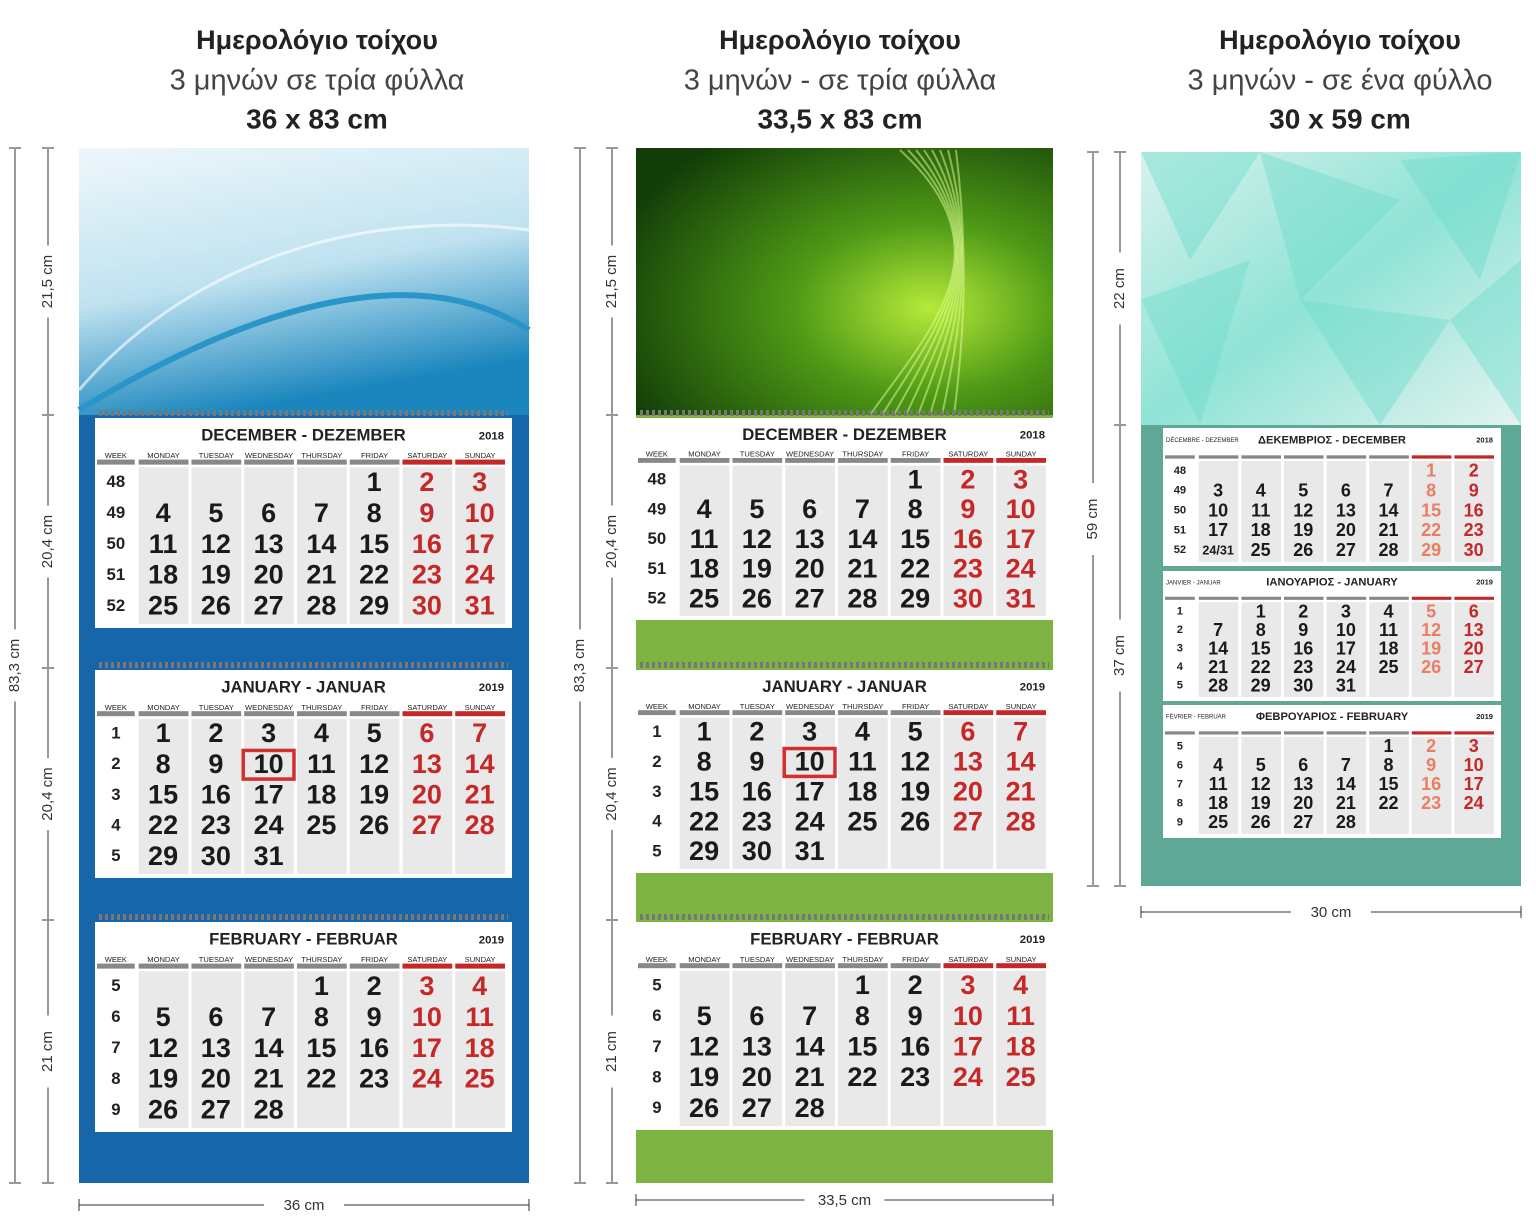  I want to click on day: 12, so click(216, 544).